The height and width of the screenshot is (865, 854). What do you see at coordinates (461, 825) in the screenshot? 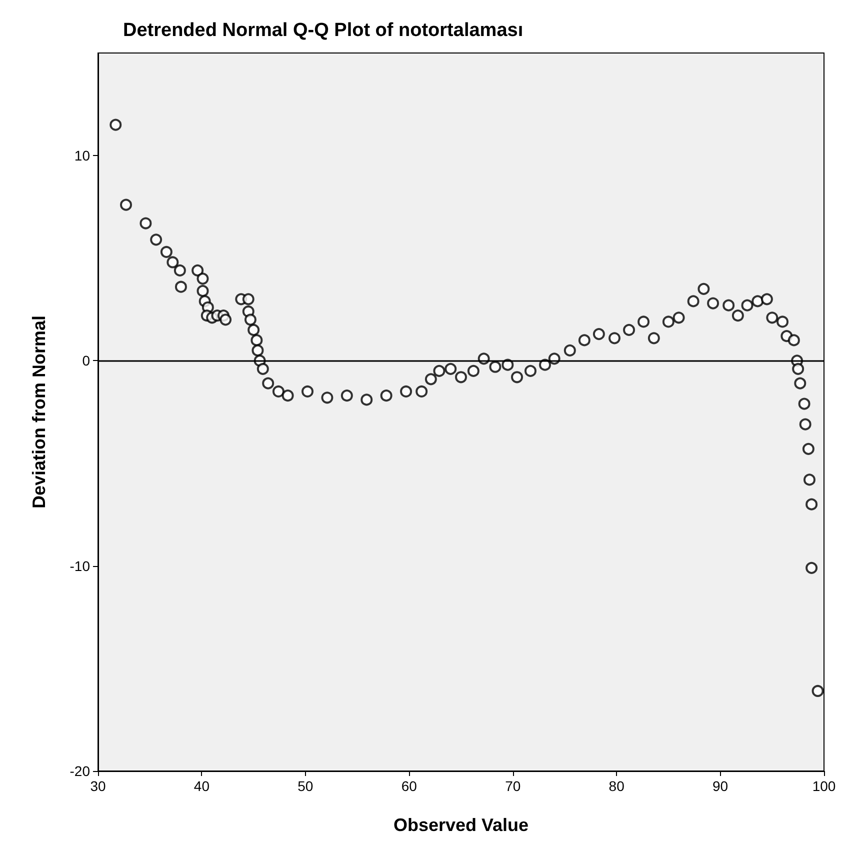
I see `x-axis-title: Observed Value` at bounding box center [461, 825].